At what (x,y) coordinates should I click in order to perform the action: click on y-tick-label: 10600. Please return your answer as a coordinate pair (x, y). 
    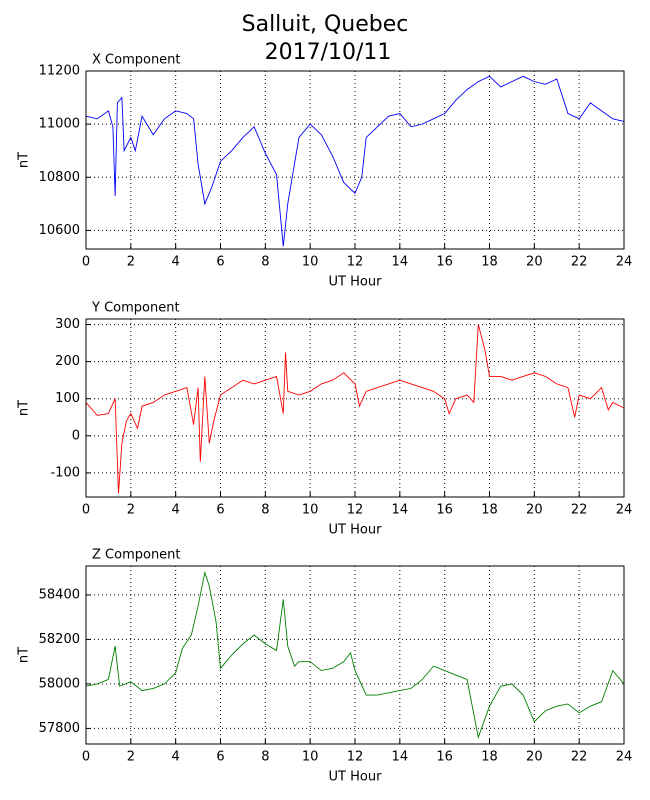
    Looking at the image, I should click on (59, 230).